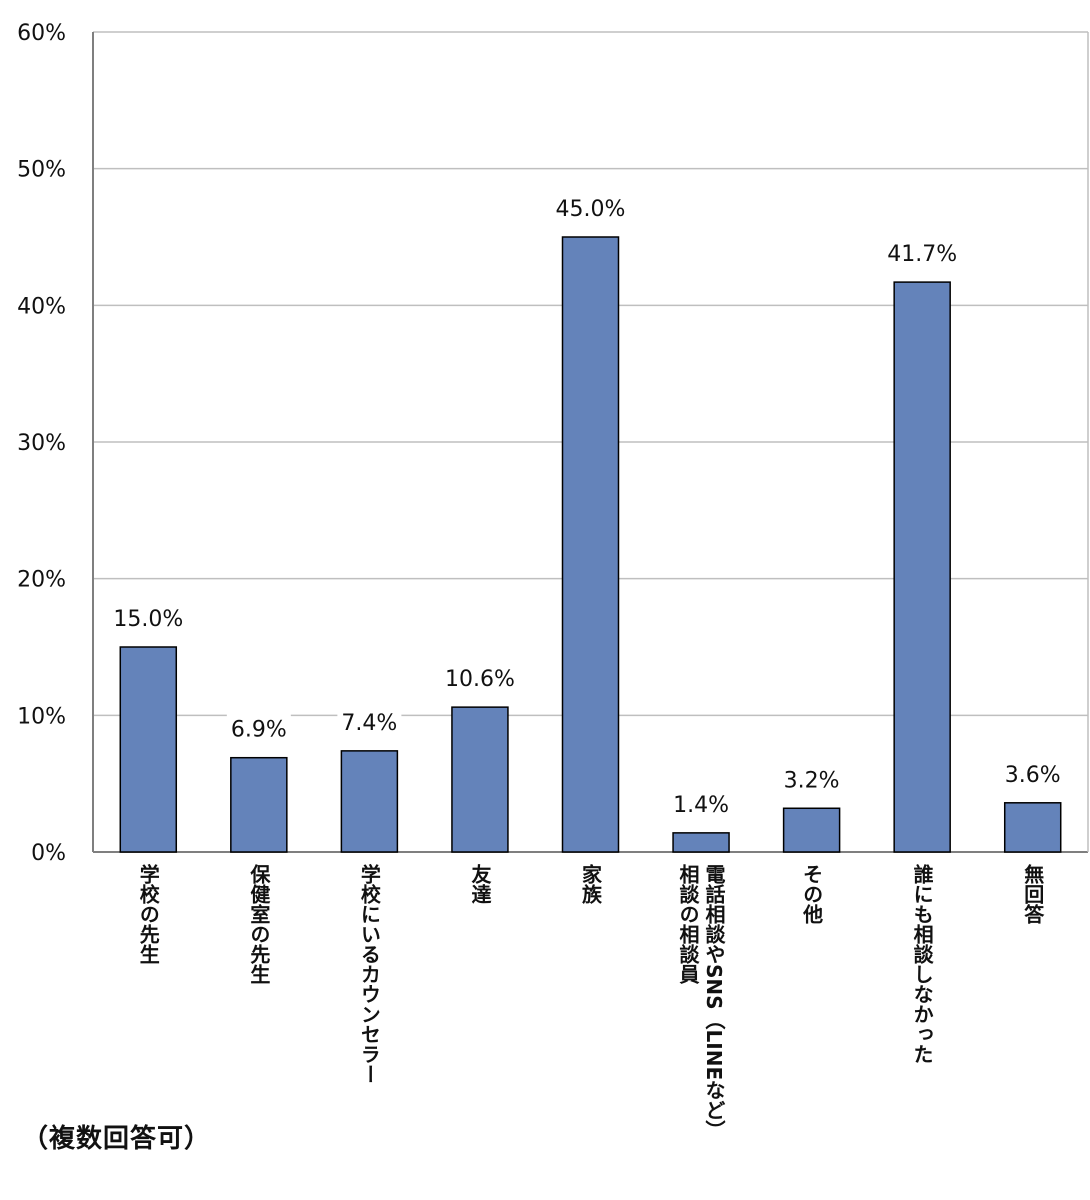 The width and height of the screenshot is (1090, 1200). What do you see at coordinates (714, 1002) in the screenshot?
I see `x-category-label: 電話相談やSNS（LINEなど）` at bounding box center [714, 1002].